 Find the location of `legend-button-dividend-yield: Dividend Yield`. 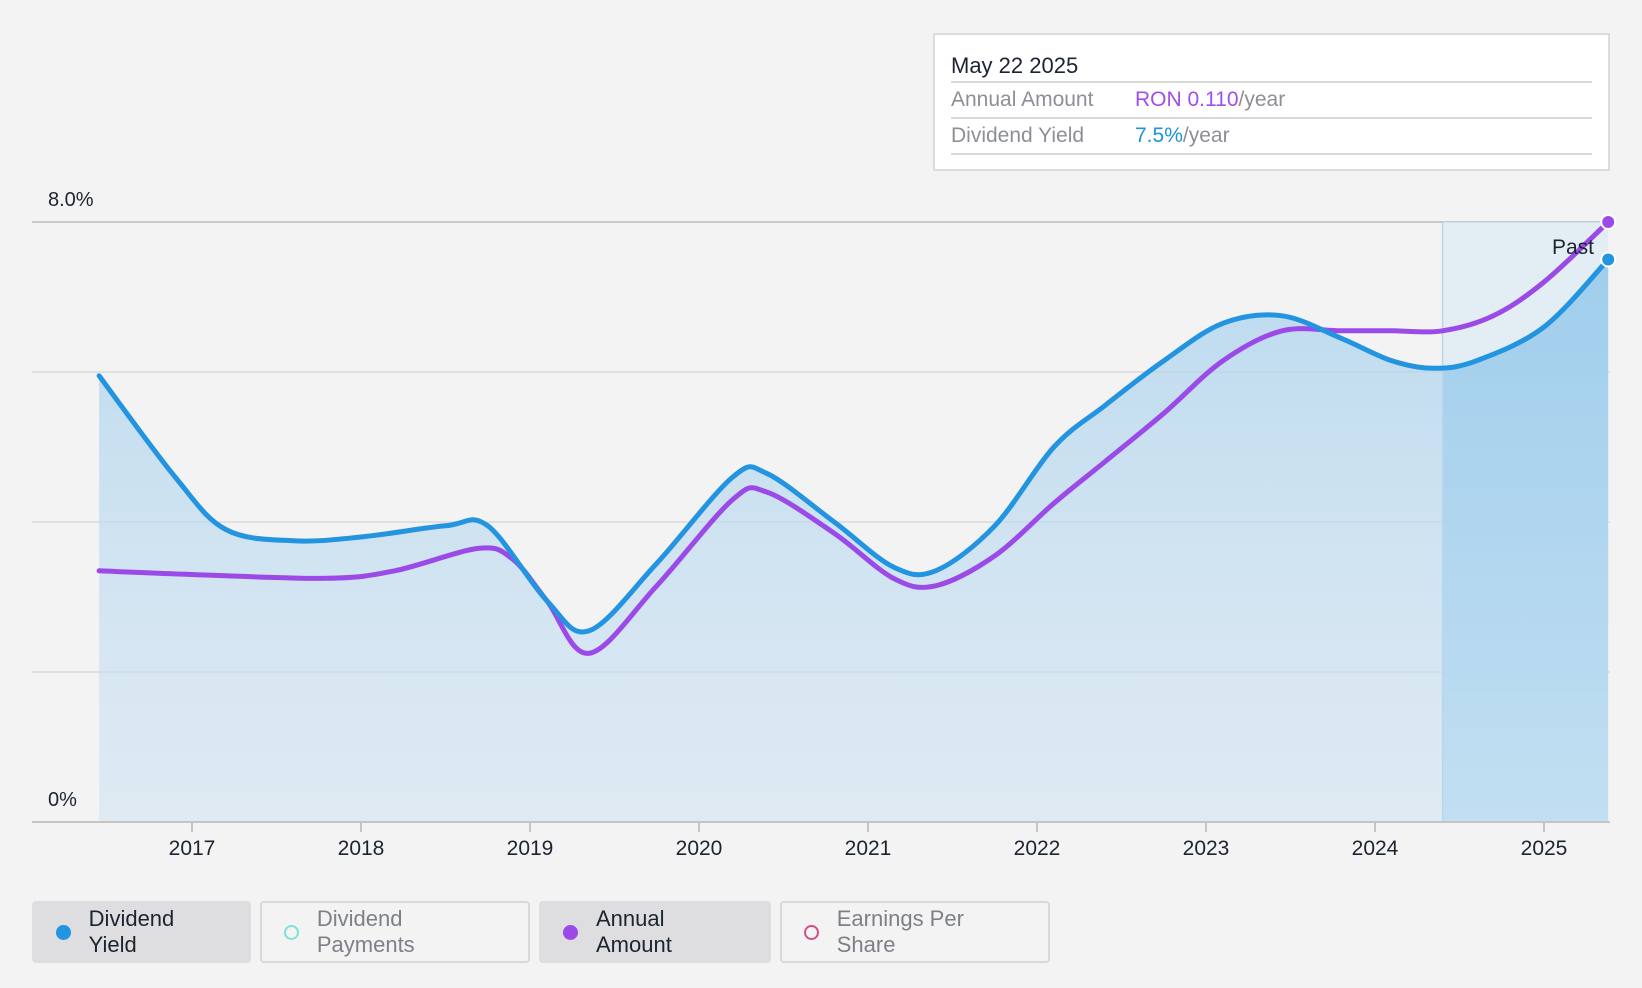

legend-button-dividend-yield: Dividend Yield is located at coordinates (141, 932).